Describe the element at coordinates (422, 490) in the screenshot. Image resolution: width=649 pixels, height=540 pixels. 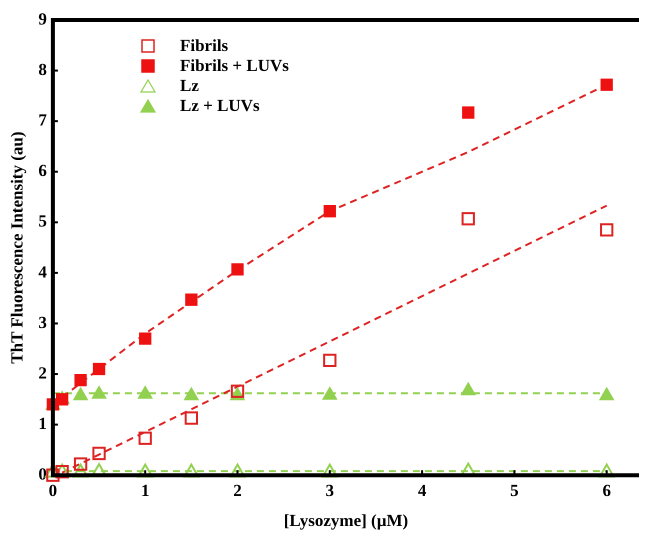
I see `x-tick-label: 4` at that location.